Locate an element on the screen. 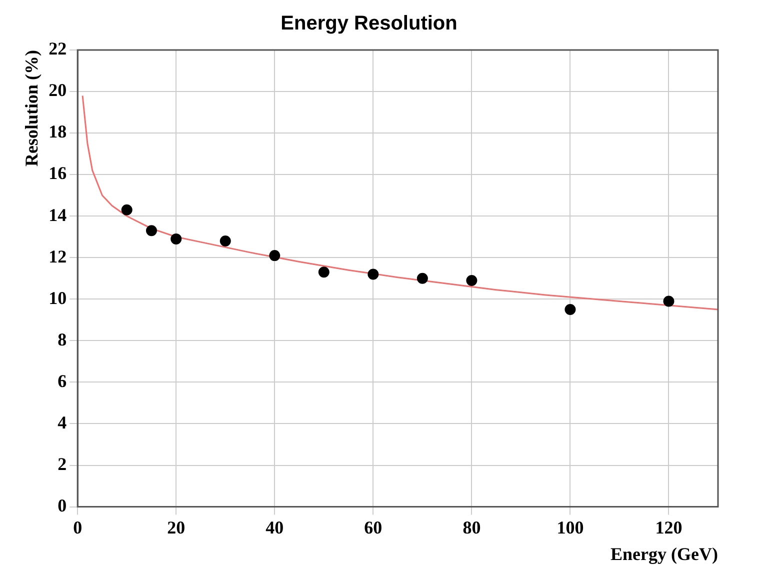  y-tick-label: 8 is located at coordinates (62, 339).